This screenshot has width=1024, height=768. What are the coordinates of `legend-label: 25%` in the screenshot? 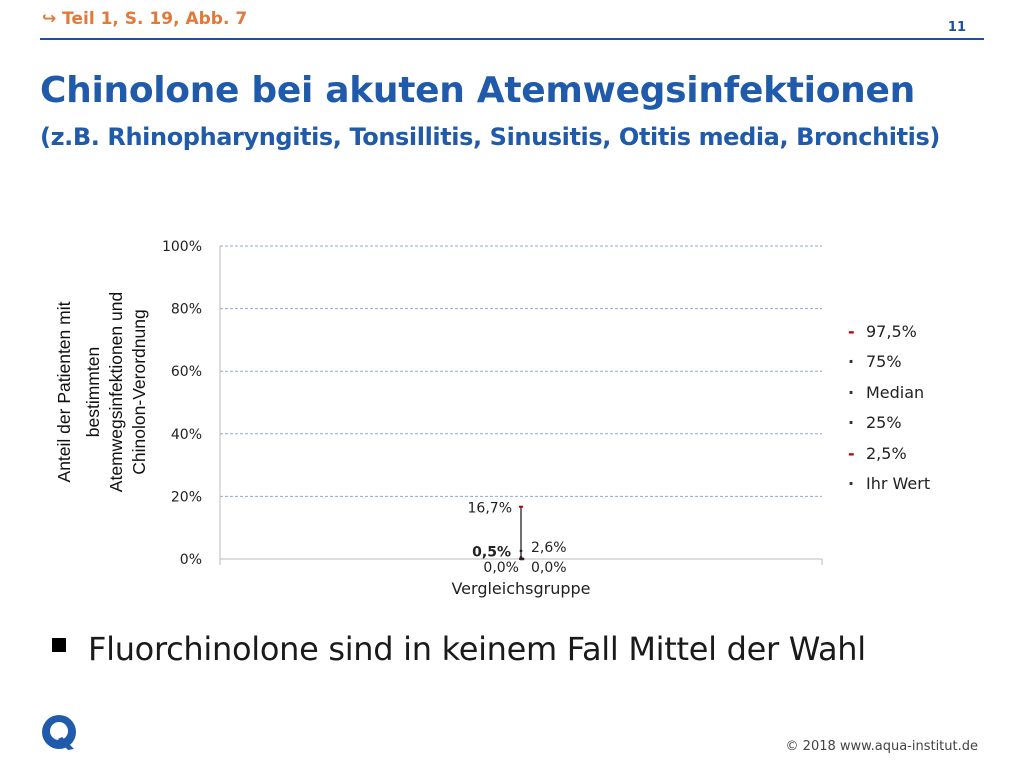 It's located at (884, 423).